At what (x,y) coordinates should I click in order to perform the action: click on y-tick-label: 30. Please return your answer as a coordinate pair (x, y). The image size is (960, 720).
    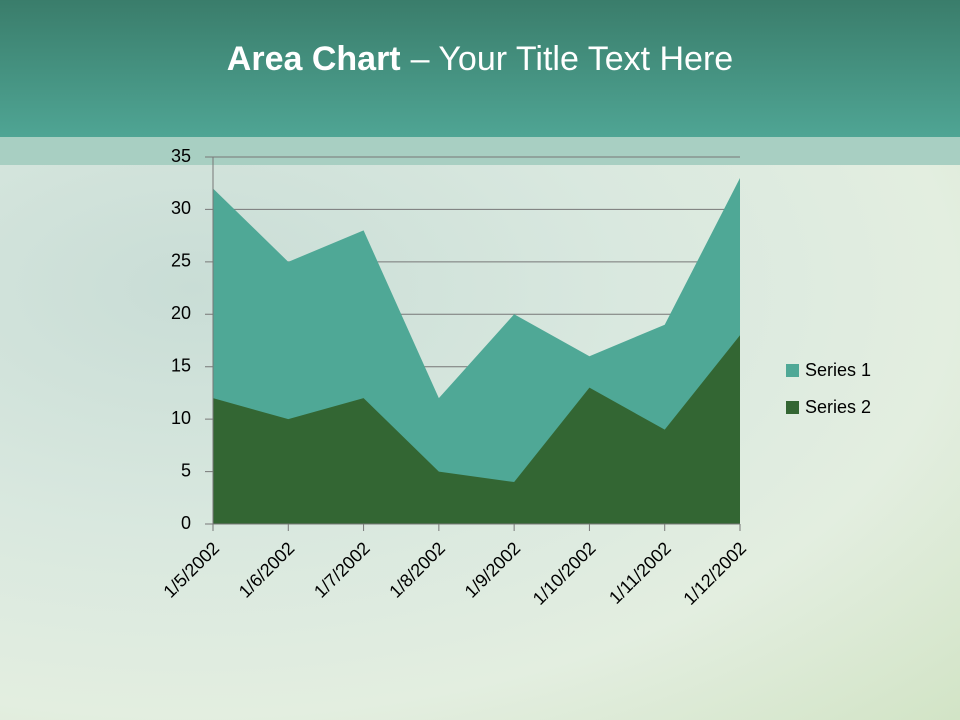
    Looking at the image, I should click on (181, 208).